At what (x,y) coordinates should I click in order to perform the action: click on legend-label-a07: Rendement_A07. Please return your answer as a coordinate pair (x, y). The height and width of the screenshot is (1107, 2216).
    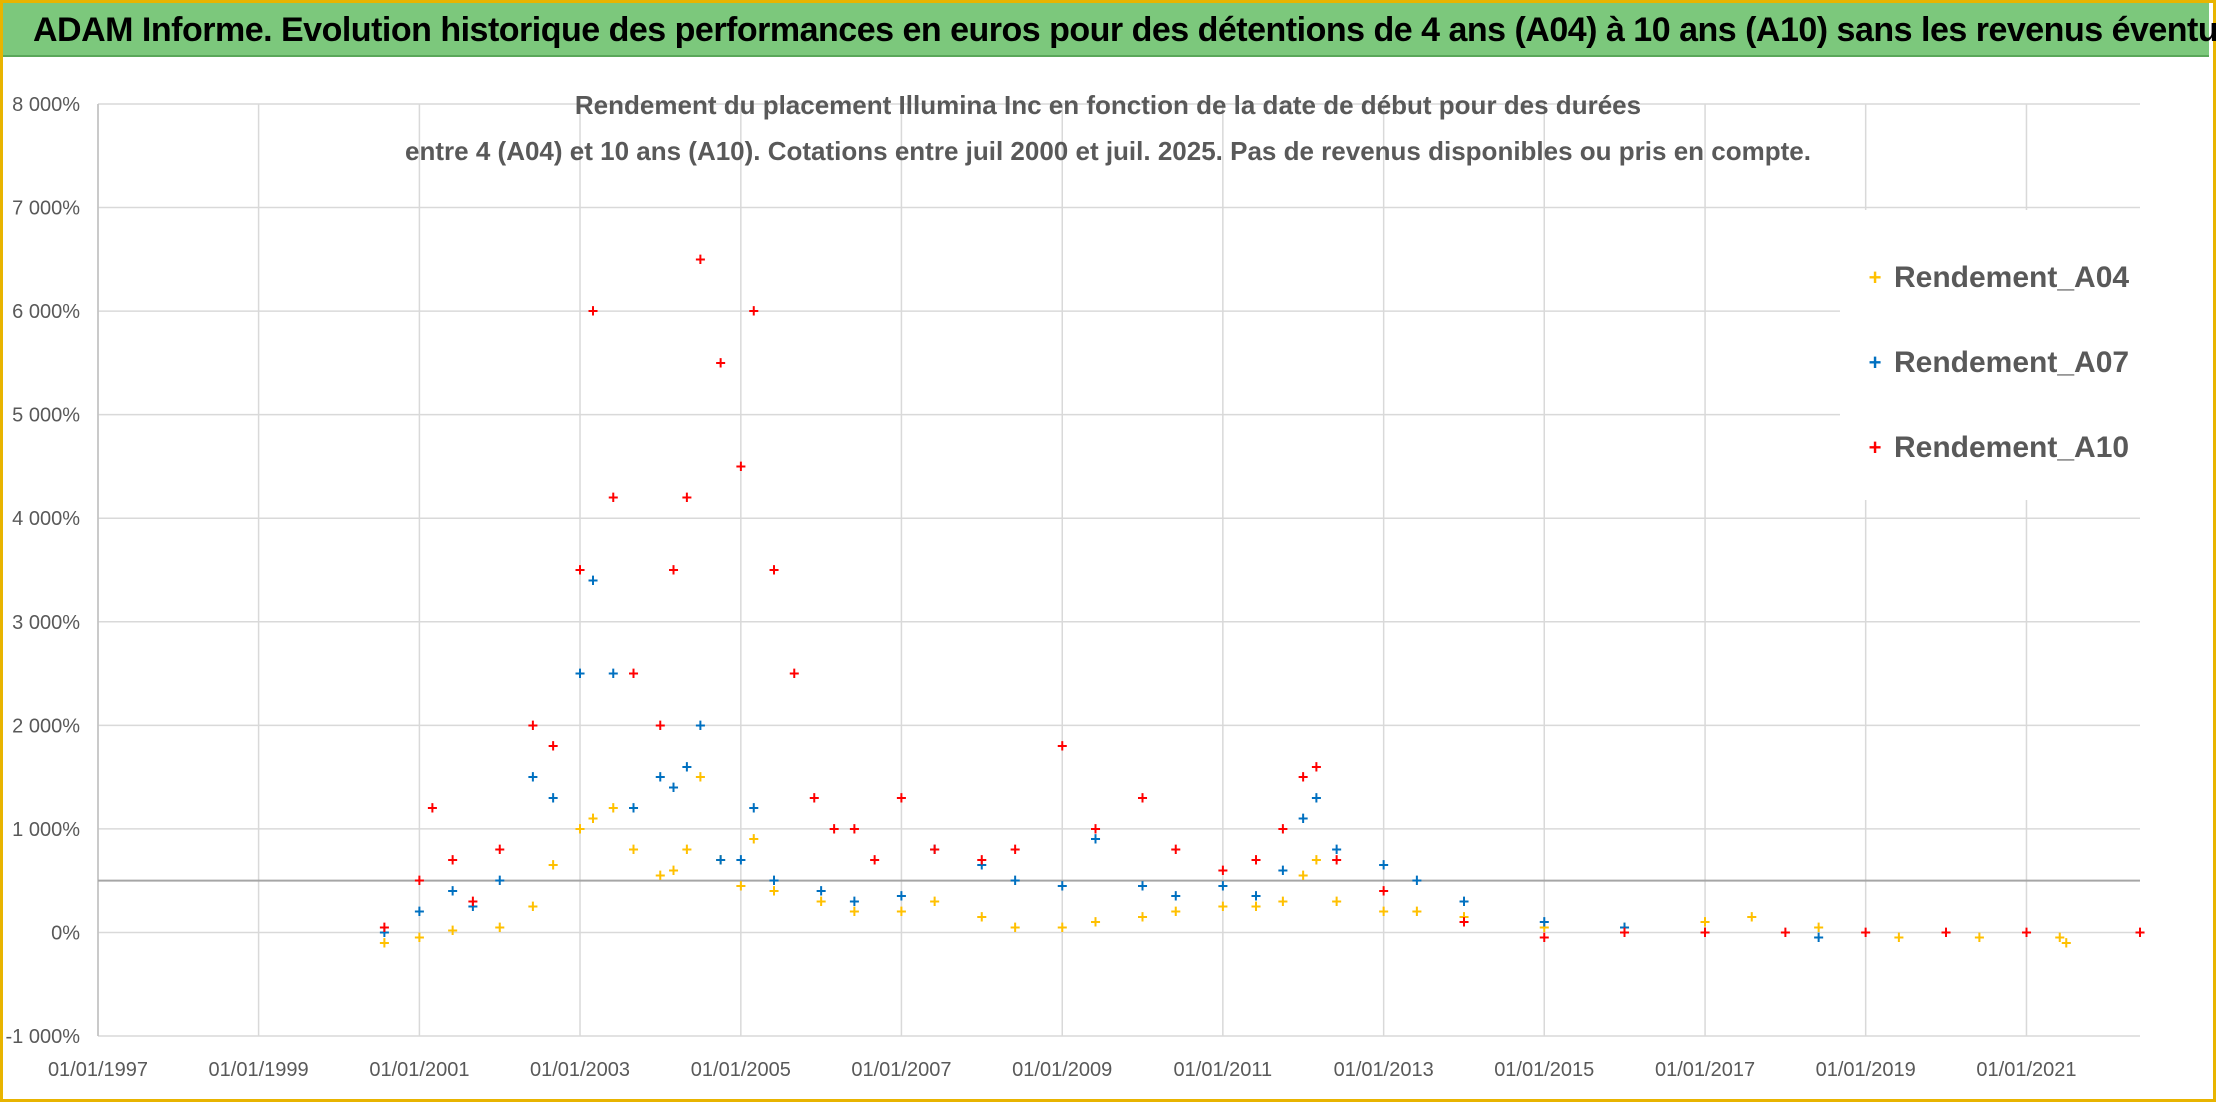
    Looking at the image, I should click on (2012, 362).